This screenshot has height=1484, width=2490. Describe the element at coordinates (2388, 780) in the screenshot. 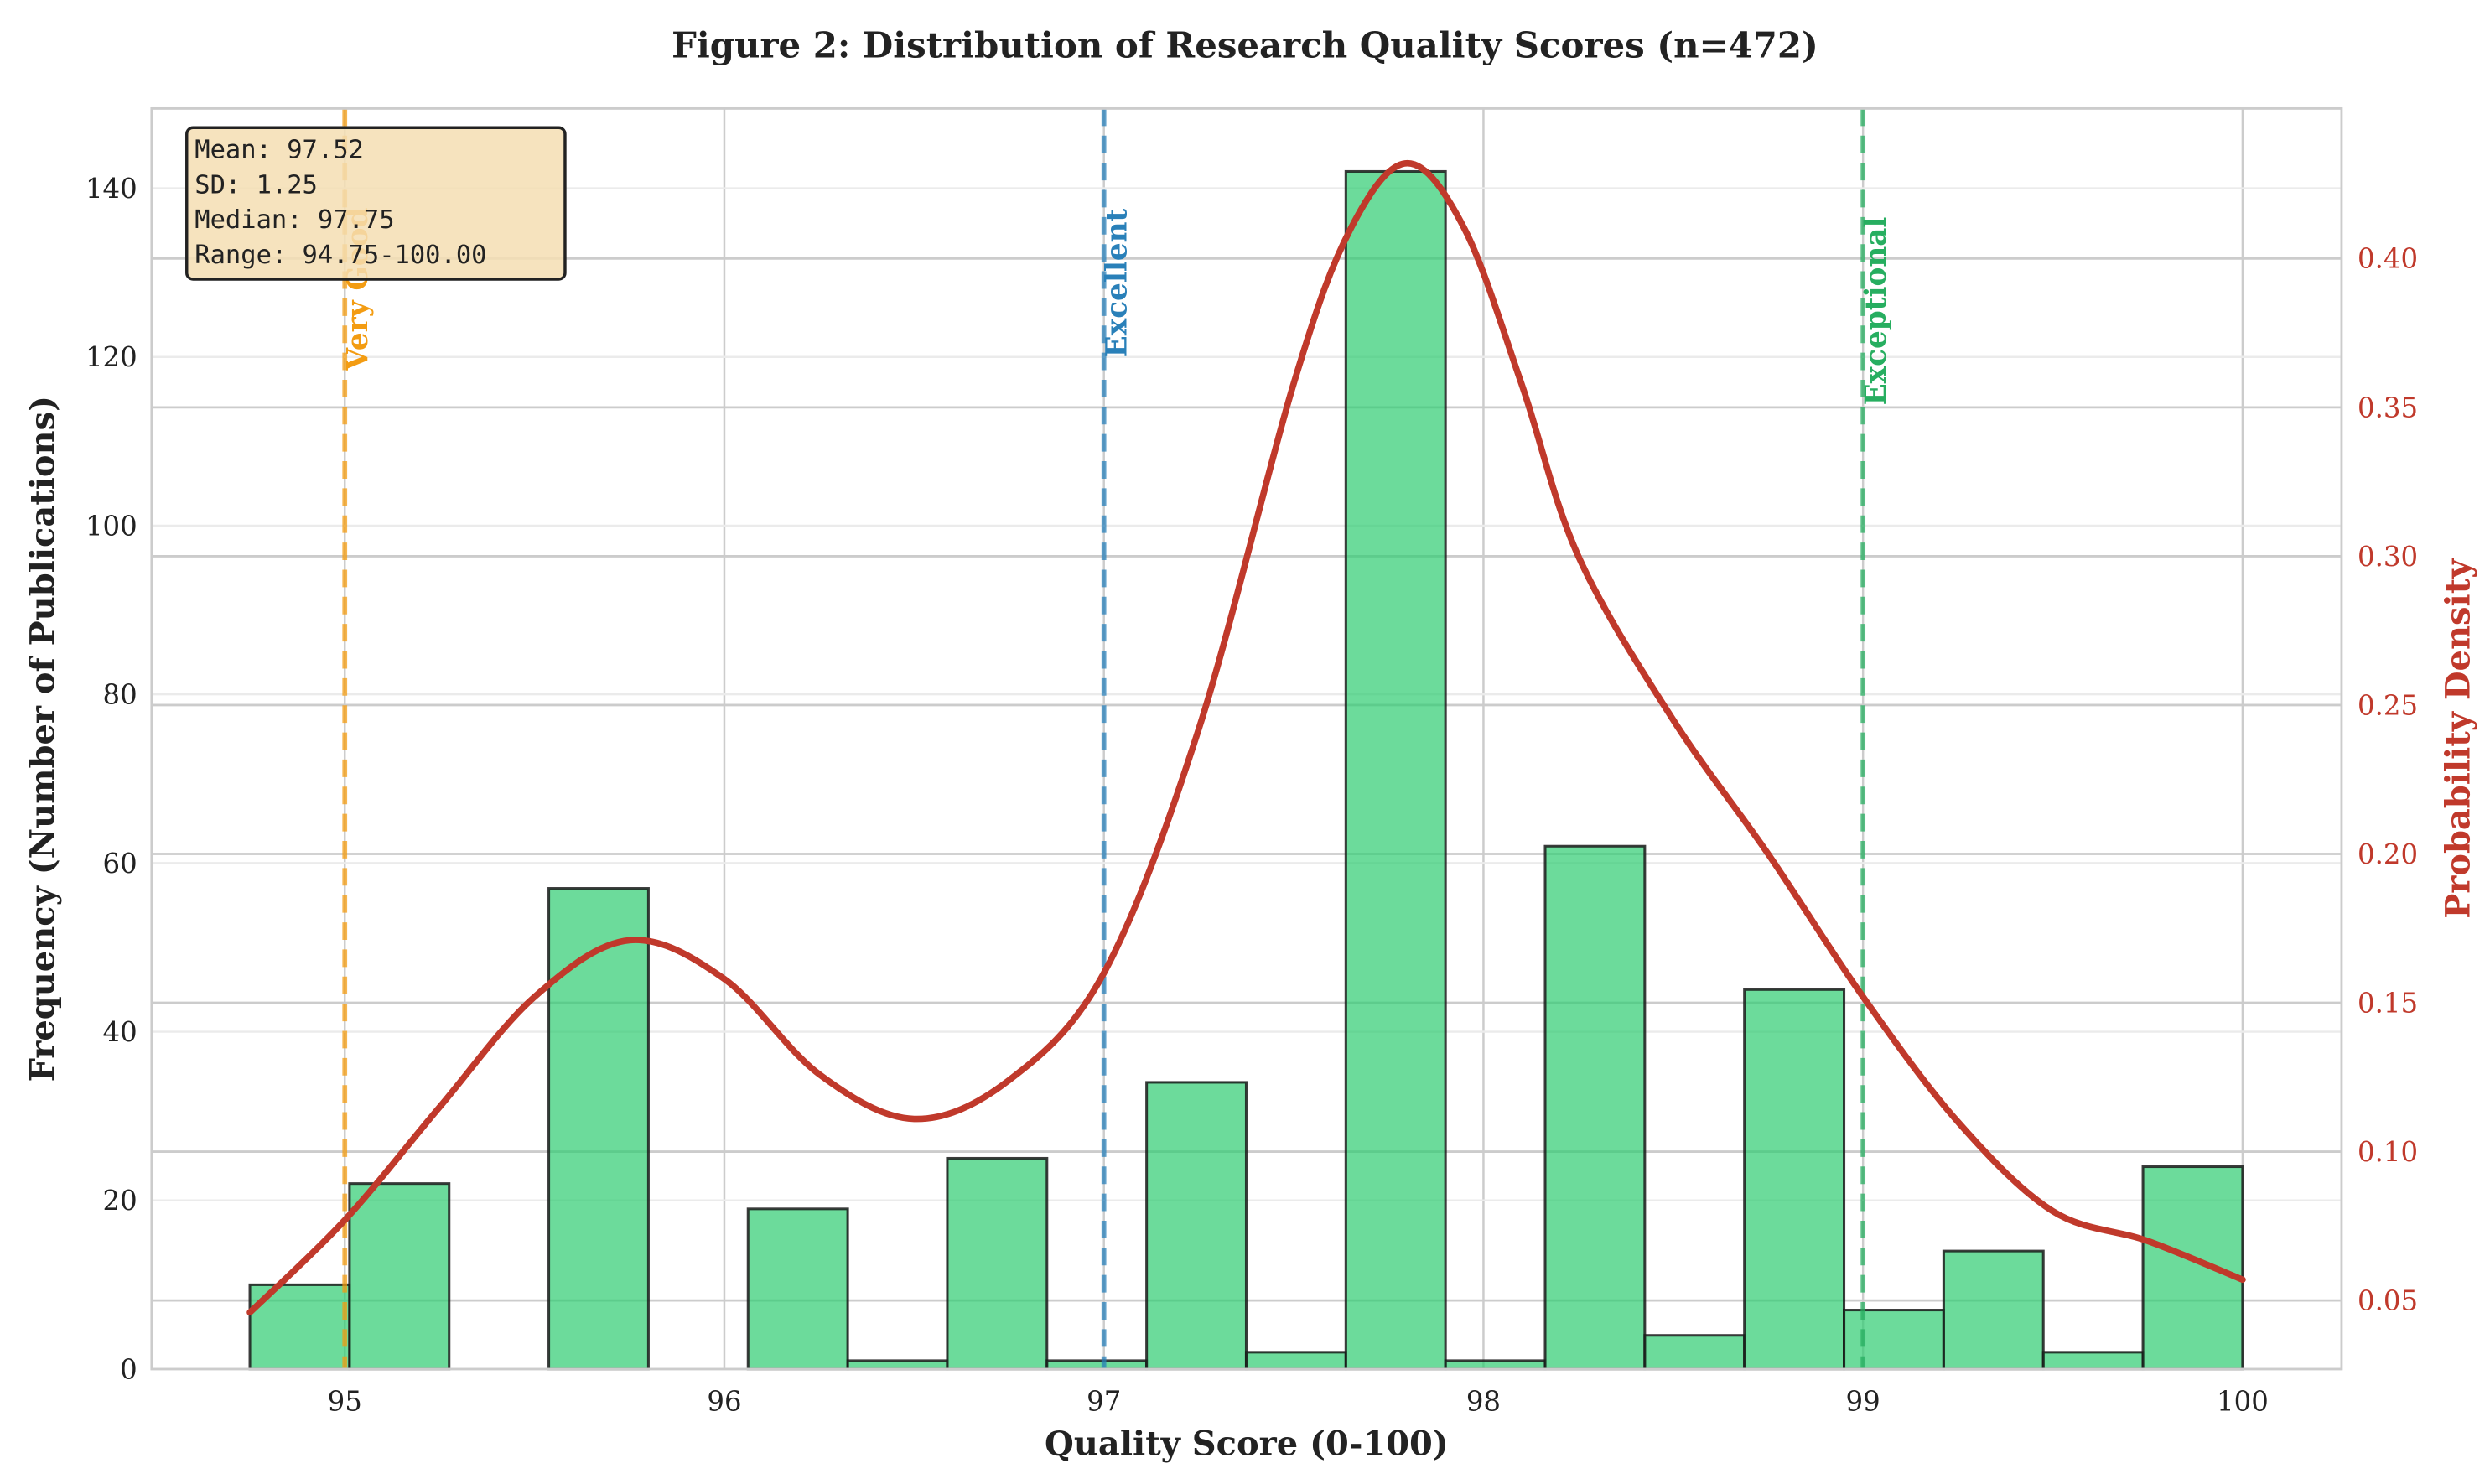

I see `y-axis-ticks-right: 0.05 0.10 0.15 0.20 0.25 0.30 0.35 0.40` at that location.